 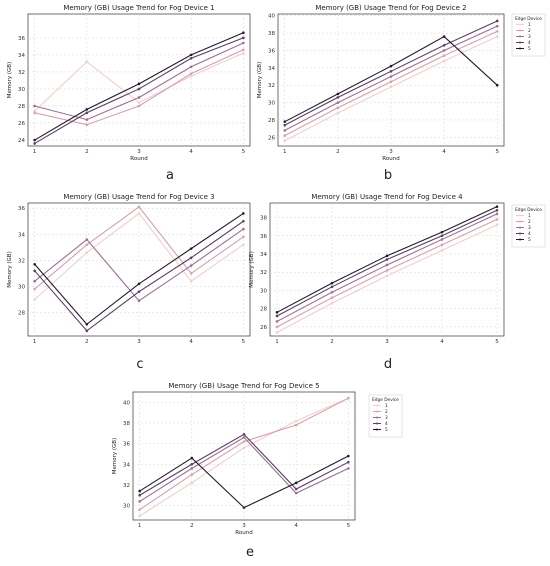 What do you see at coordinates (126, 403) in the screenshot?
I see `y-tick-label: 40` at bounding box center [126, 403].